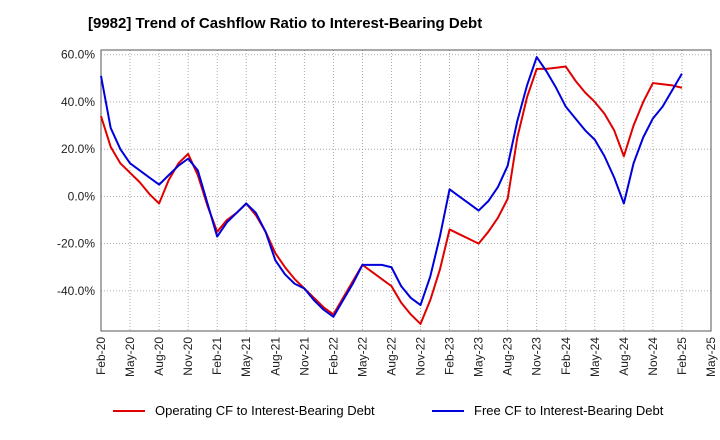 This screenshot has height=440, width=720. I want to click on x-tick-label: Aug-21, so click(275, 356).